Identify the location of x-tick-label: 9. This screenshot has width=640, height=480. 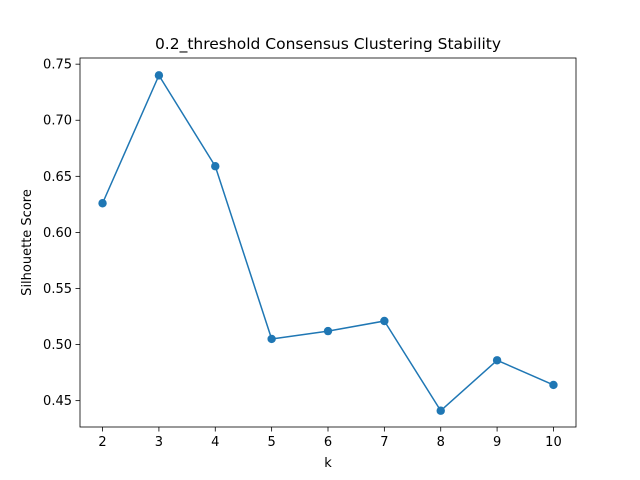
(497, 442).